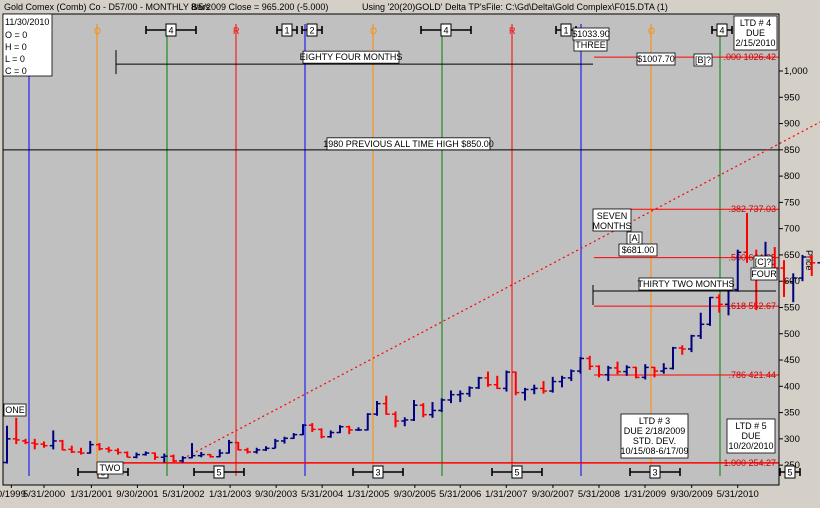 Image resolution: width=820 pixels, height=508 pixels. I want to click on retracement-label: 1.000 254.27, so click(749, 463).